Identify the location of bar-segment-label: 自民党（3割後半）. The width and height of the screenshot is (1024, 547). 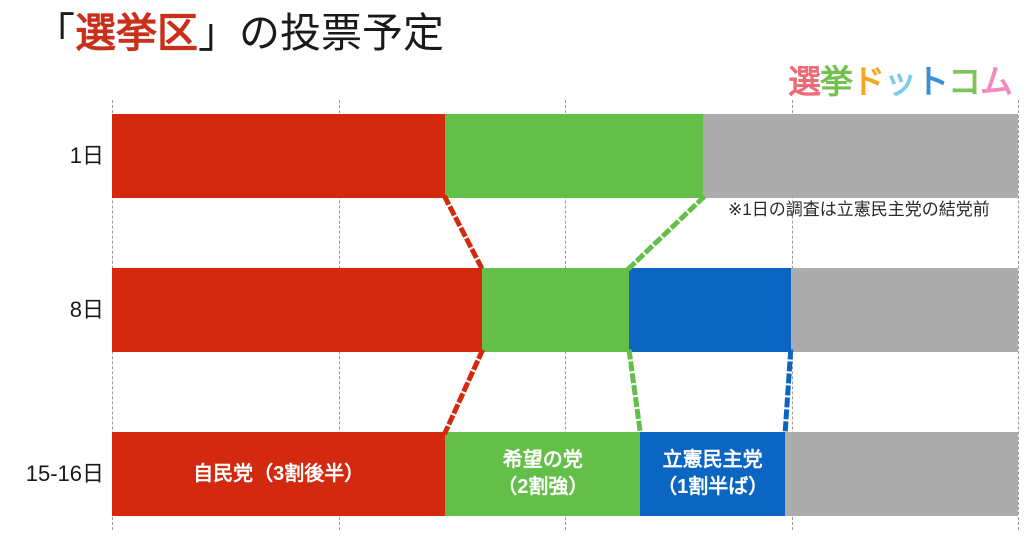
(279, 473).